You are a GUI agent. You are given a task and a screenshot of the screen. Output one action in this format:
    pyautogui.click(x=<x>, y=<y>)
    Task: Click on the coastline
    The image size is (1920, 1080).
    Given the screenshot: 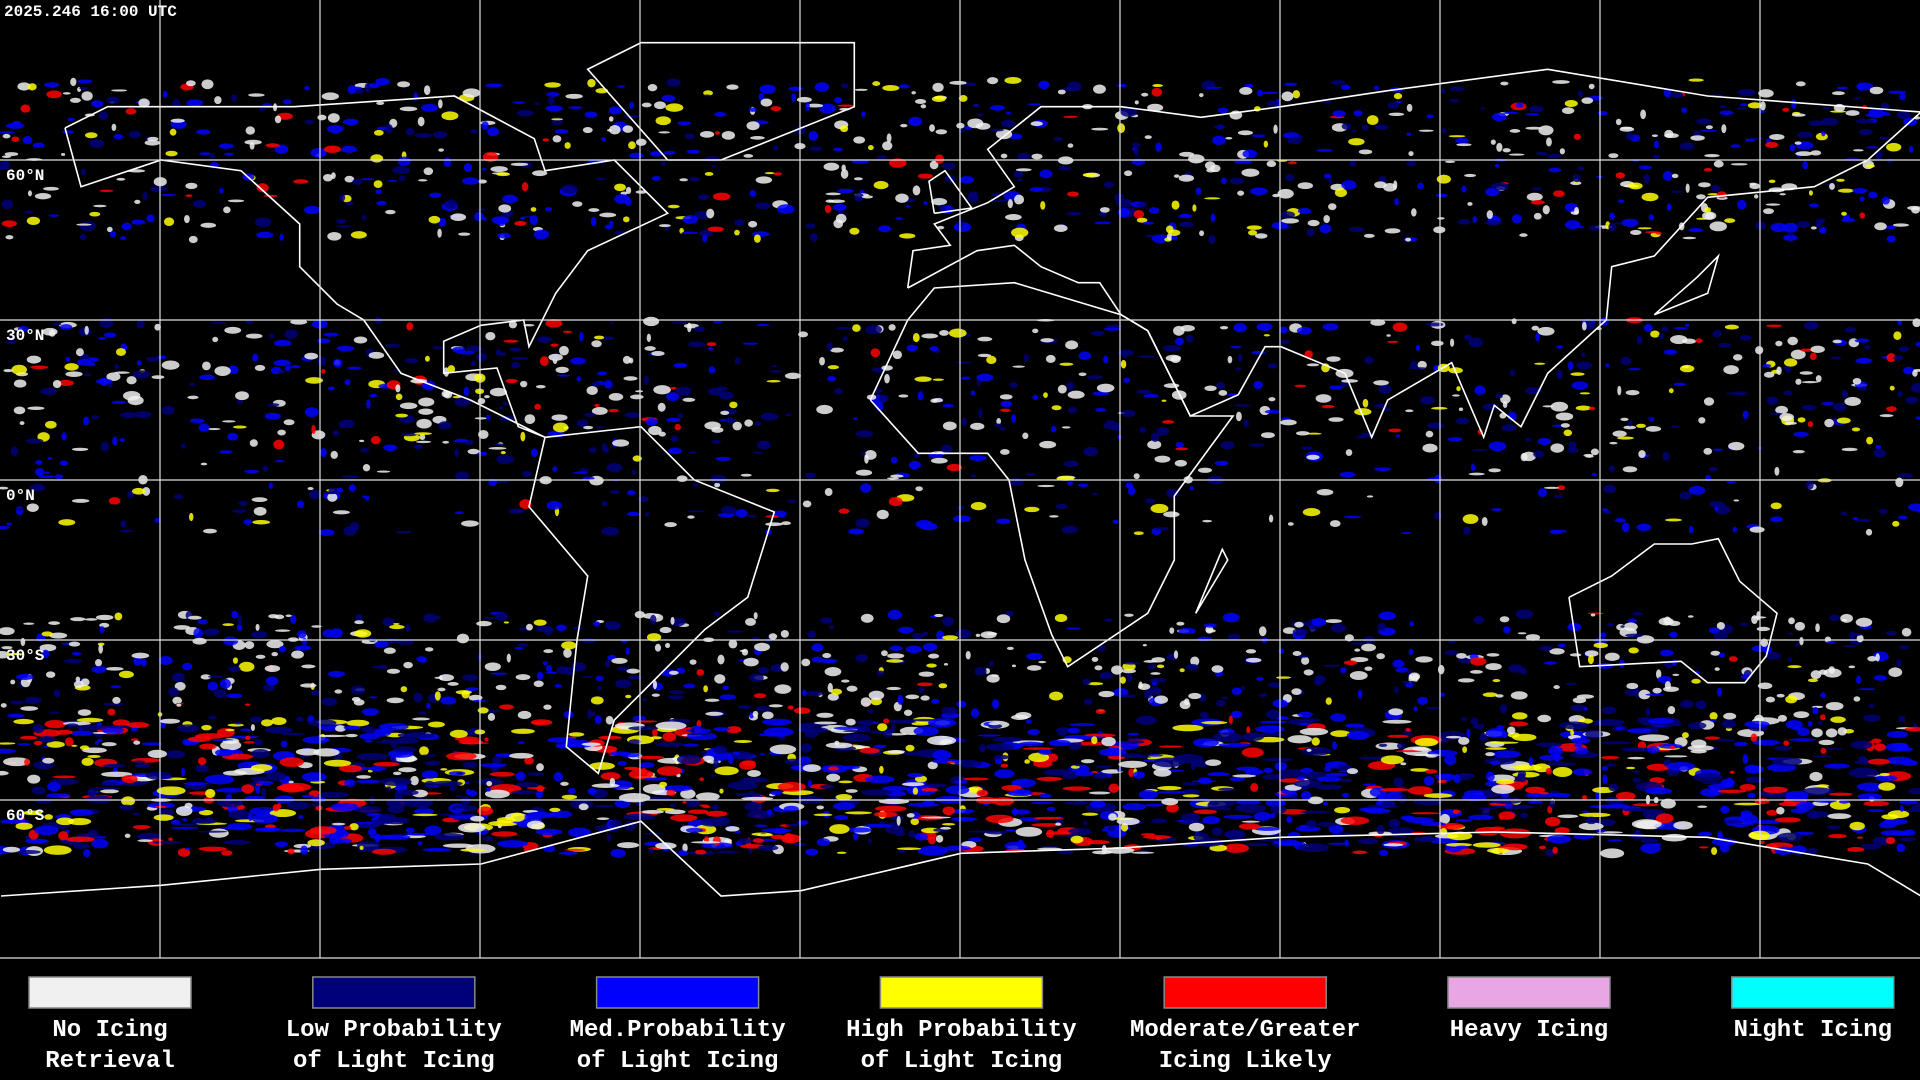 What is the action you would take?
    pyautogui.click(x=951, y=192)
    